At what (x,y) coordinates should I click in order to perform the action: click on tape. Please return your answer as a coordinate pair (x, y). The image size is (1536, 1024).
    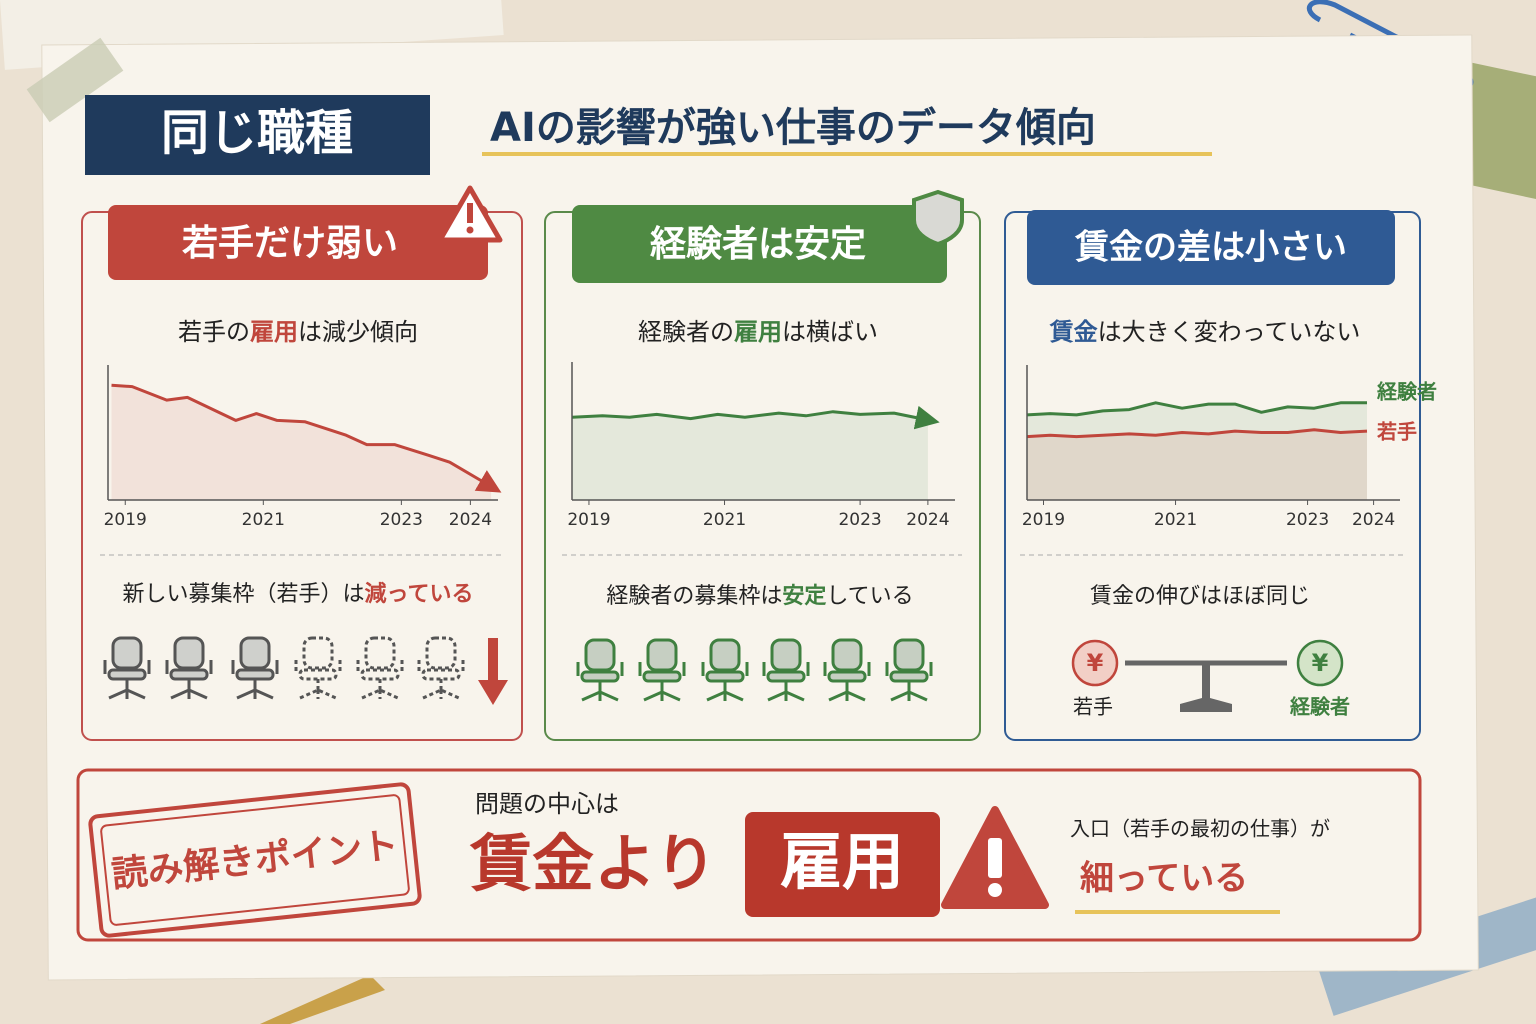
    Looking at the image, I should click on (75, 80).